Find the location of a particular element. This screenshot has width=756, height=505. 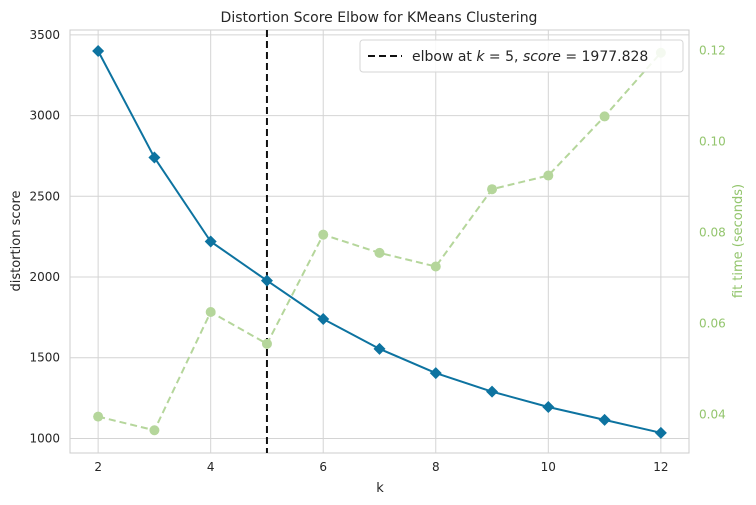

legend-elbow-label: elbow at k = 5, score = 1977.828 is located at coordinates (530, 57).